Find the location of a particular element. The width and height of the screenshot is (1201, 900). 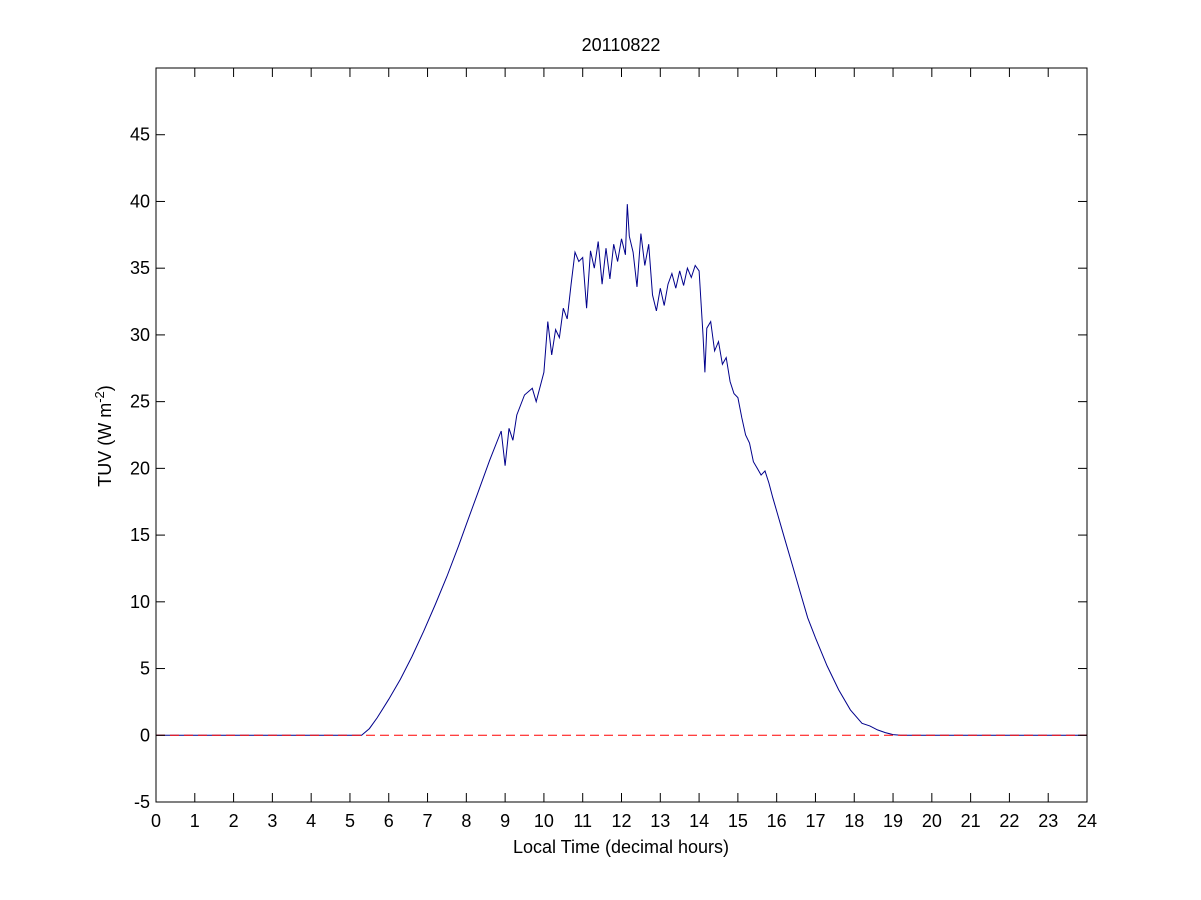

x-axis-label: Local Time (decimal hours) is located at coordinates (621, 847).